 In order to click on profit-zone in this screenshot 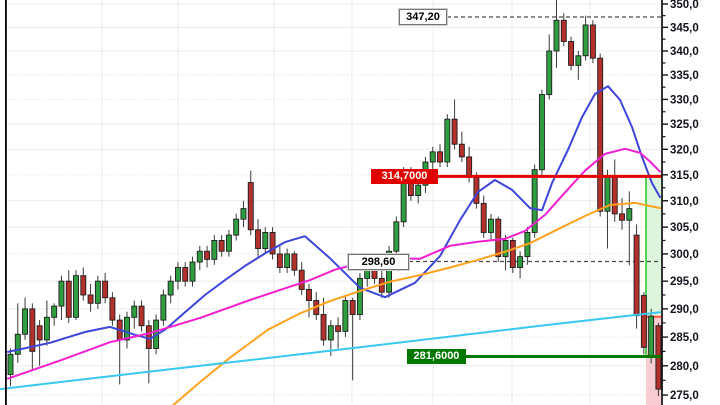, I will do `click(653, 246)`.